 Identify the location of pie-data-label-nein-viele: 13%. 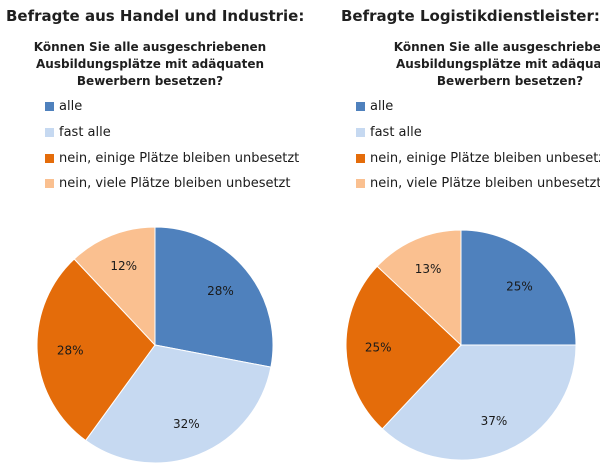
(428, 269).